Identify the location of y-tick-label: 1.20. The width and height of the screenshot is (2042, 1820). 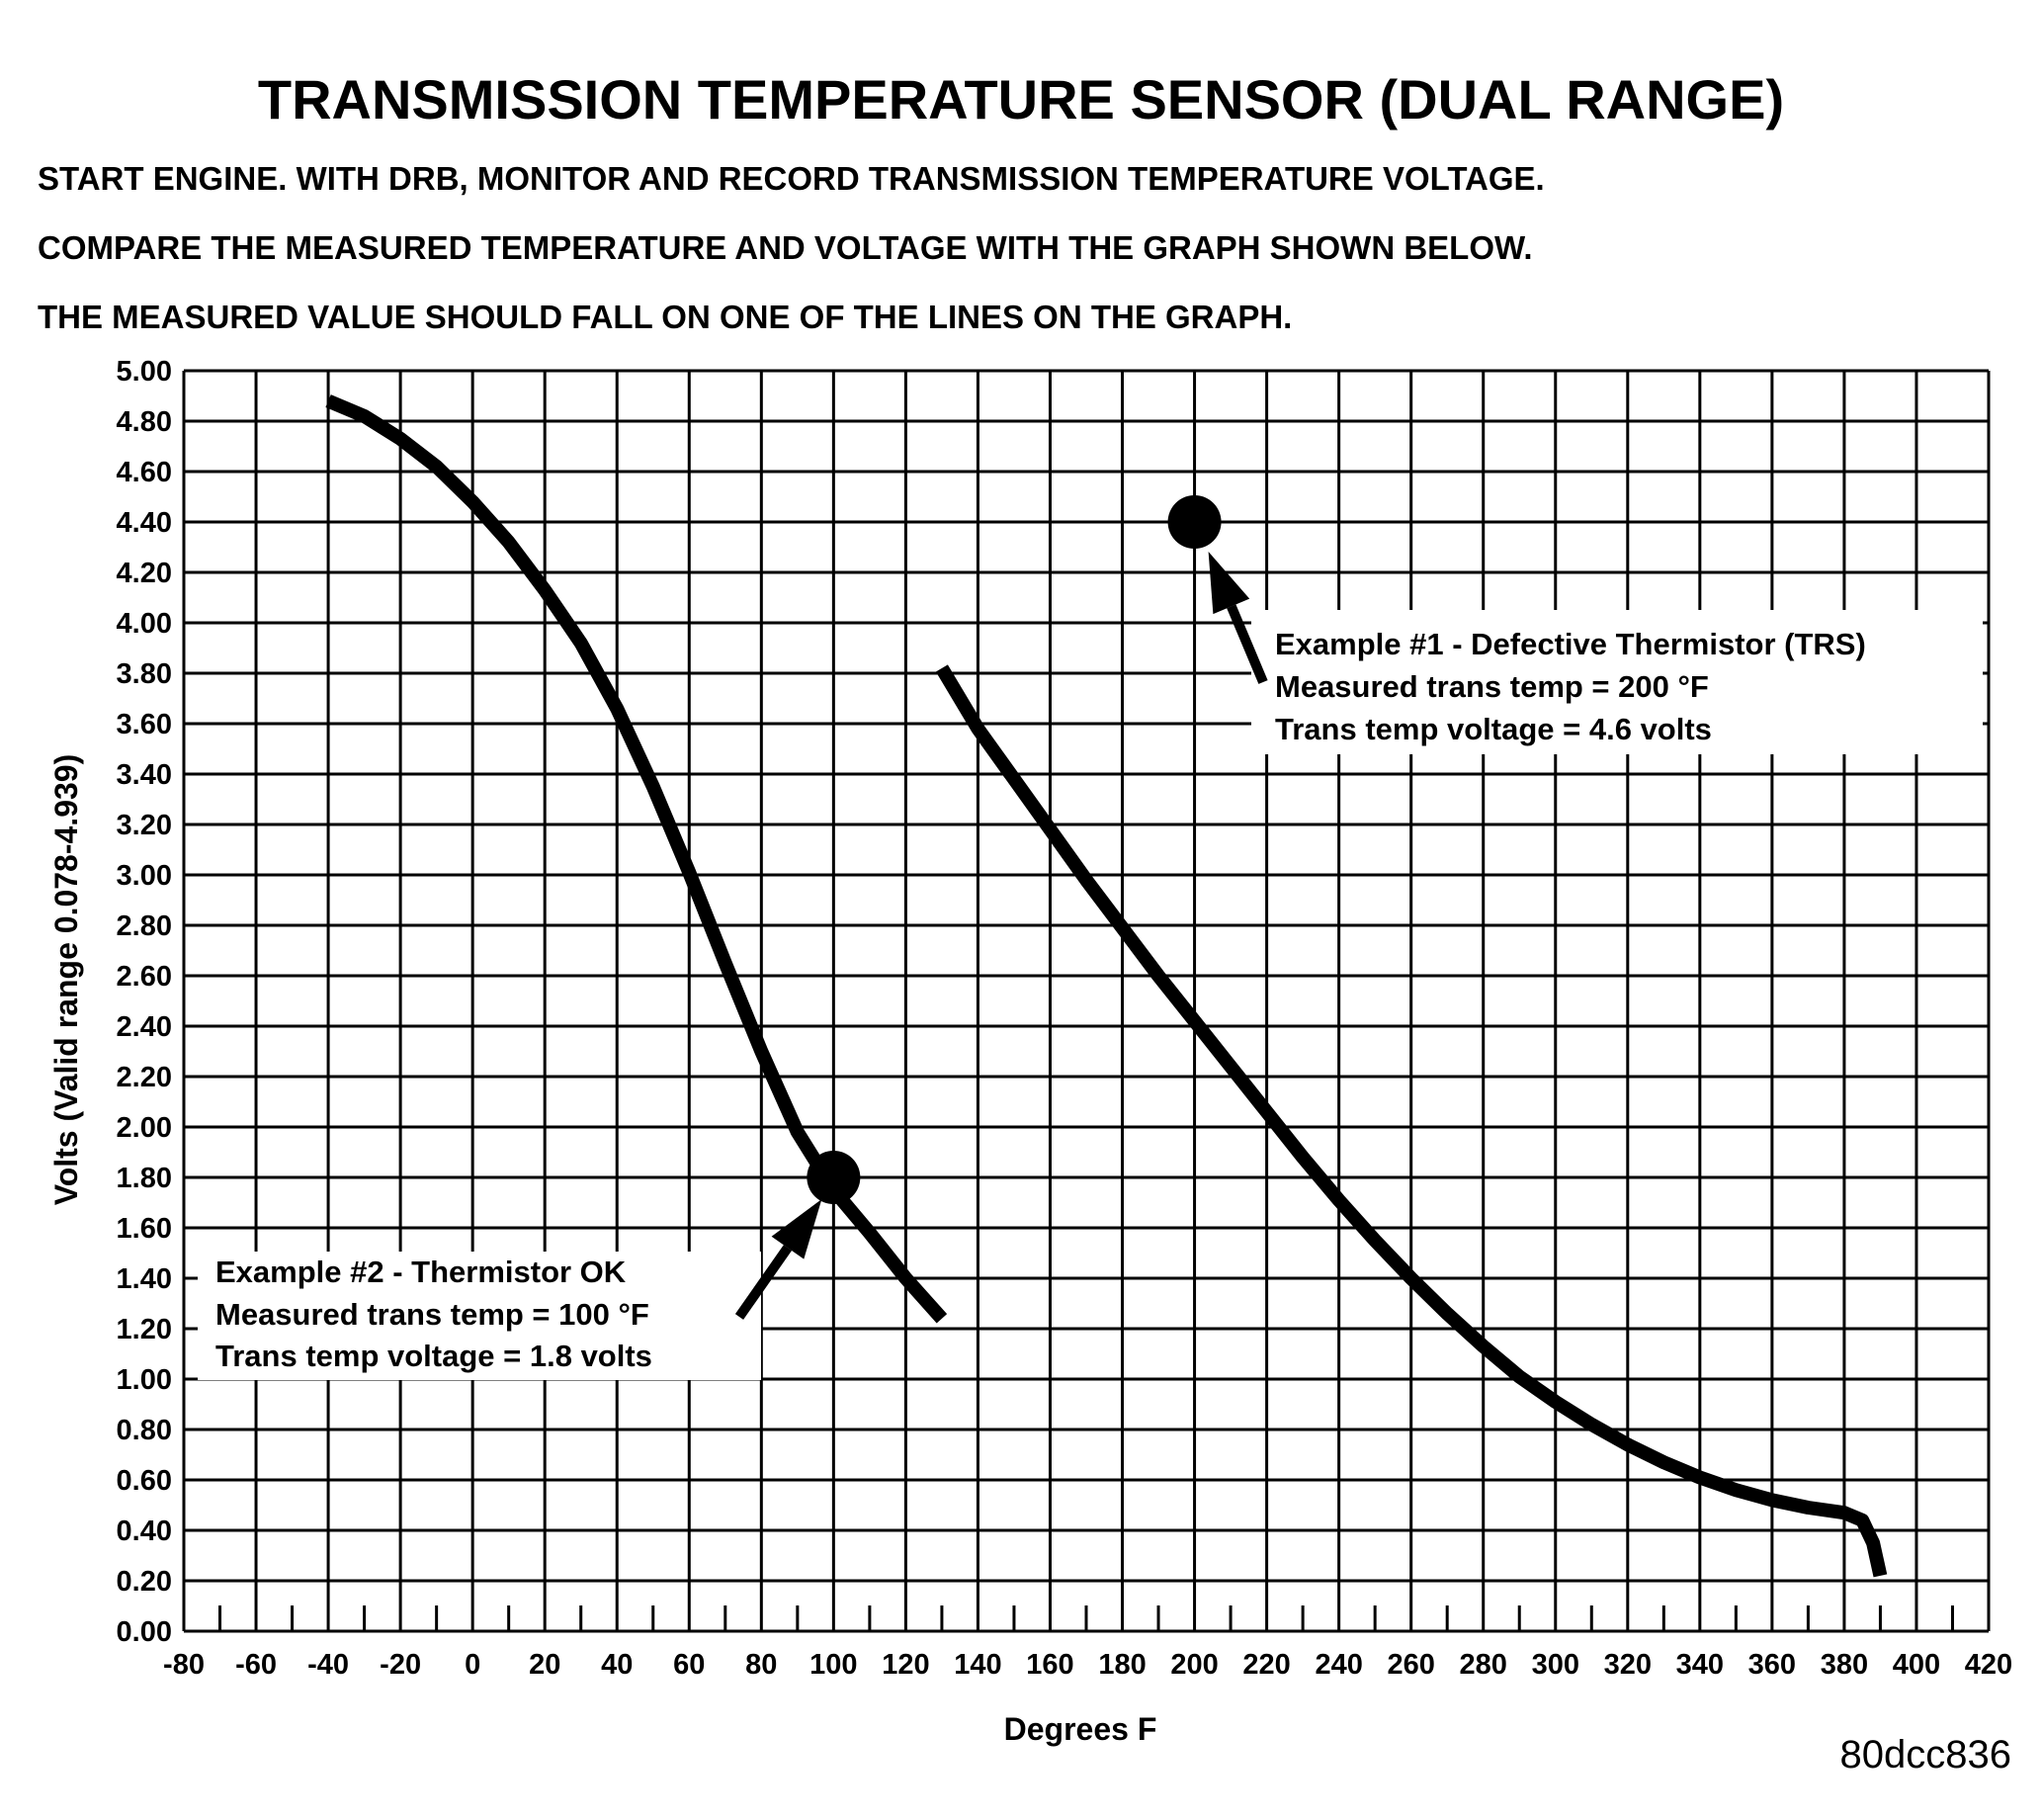
(144, 1329).